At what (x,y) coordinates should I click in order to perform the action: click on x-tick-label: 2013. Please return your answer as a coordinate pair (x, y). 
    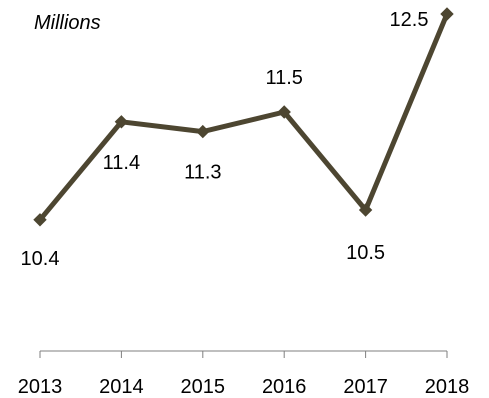
    Looking at the image, I should click on (40, 387).